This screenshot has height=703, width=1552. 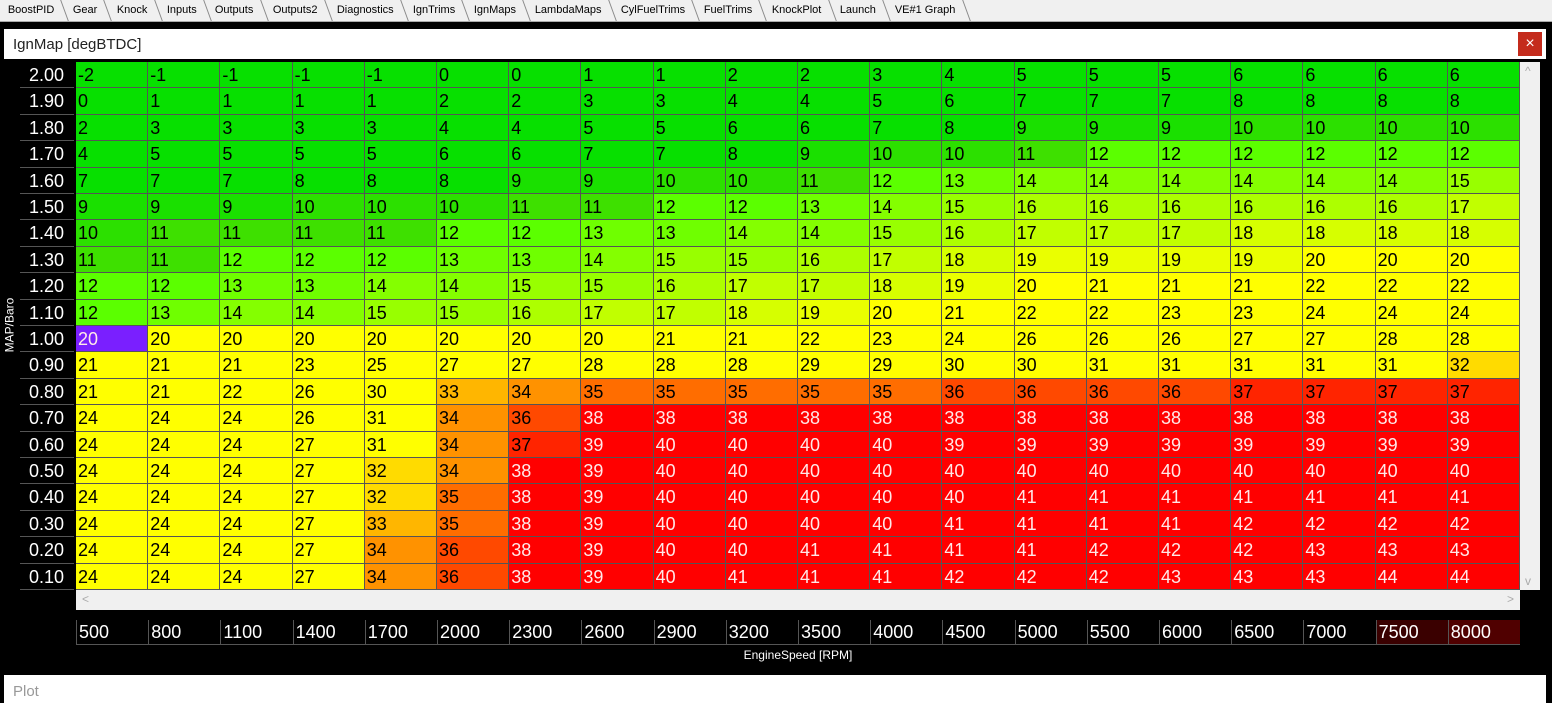 What do you see at coordinates (1528, 71) in the screenshot?
I see `scroll-up: ^` at bounding box center [1528, 71].